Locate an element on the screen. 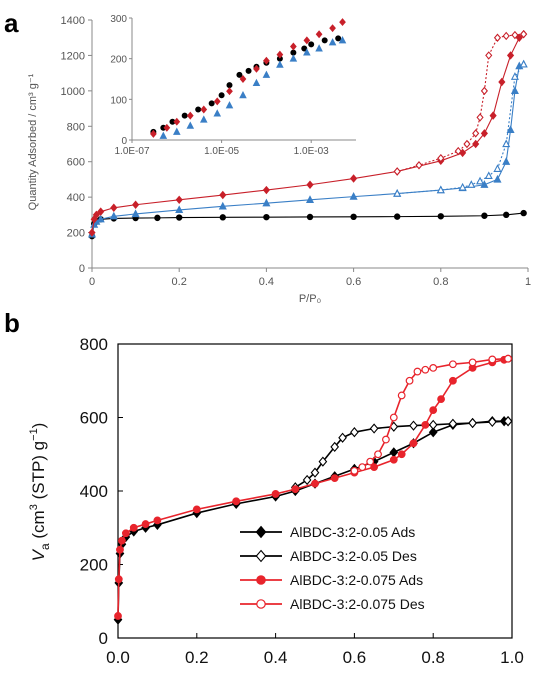 The height and width of the screenshot is (676, 539). ylabel-v: V is located at coordinates (38, 554).